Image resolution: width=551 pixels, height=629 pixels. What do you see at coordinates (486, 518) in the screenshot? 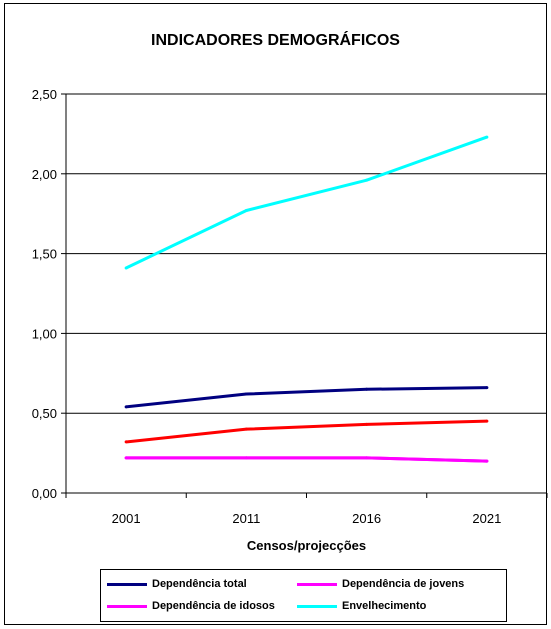
I see `x-tick-label: 2021` at bounding box center [486, 518].